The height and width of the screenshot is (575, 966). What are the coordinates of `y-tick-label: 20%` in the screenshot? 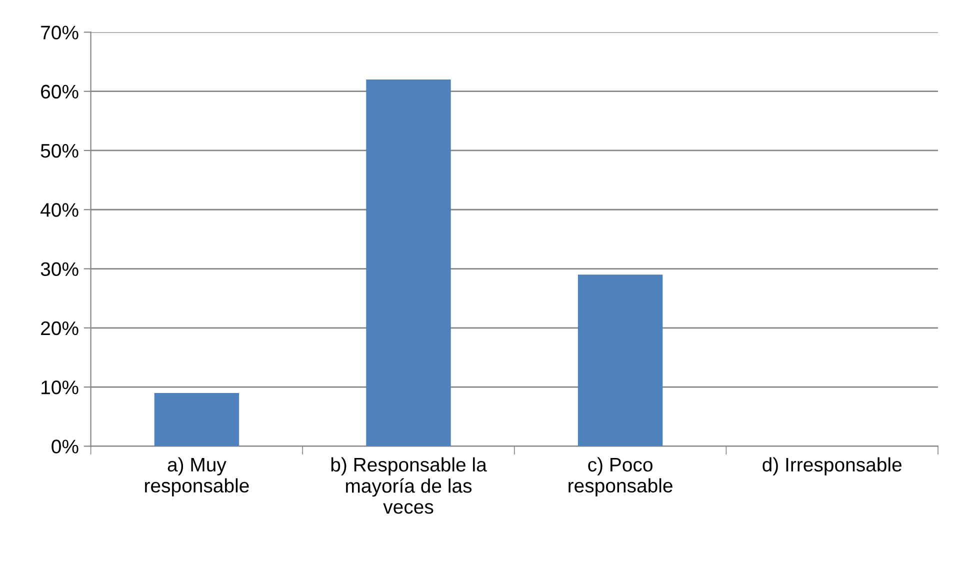 It's located at (59, 328).